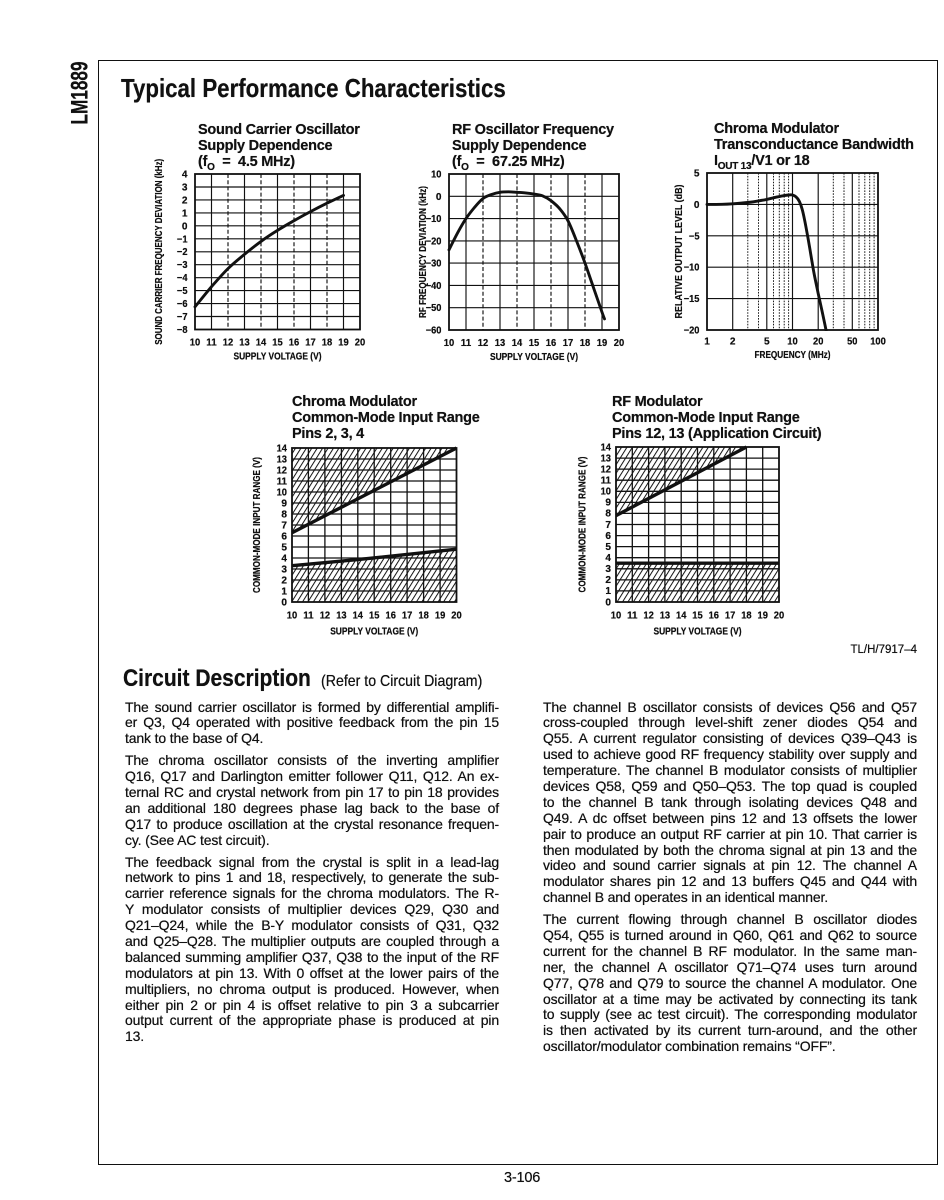 Image resolution: width=944 pixels, height=1200 pixels. I want to click on svg-text: −1, so click(182, 239).